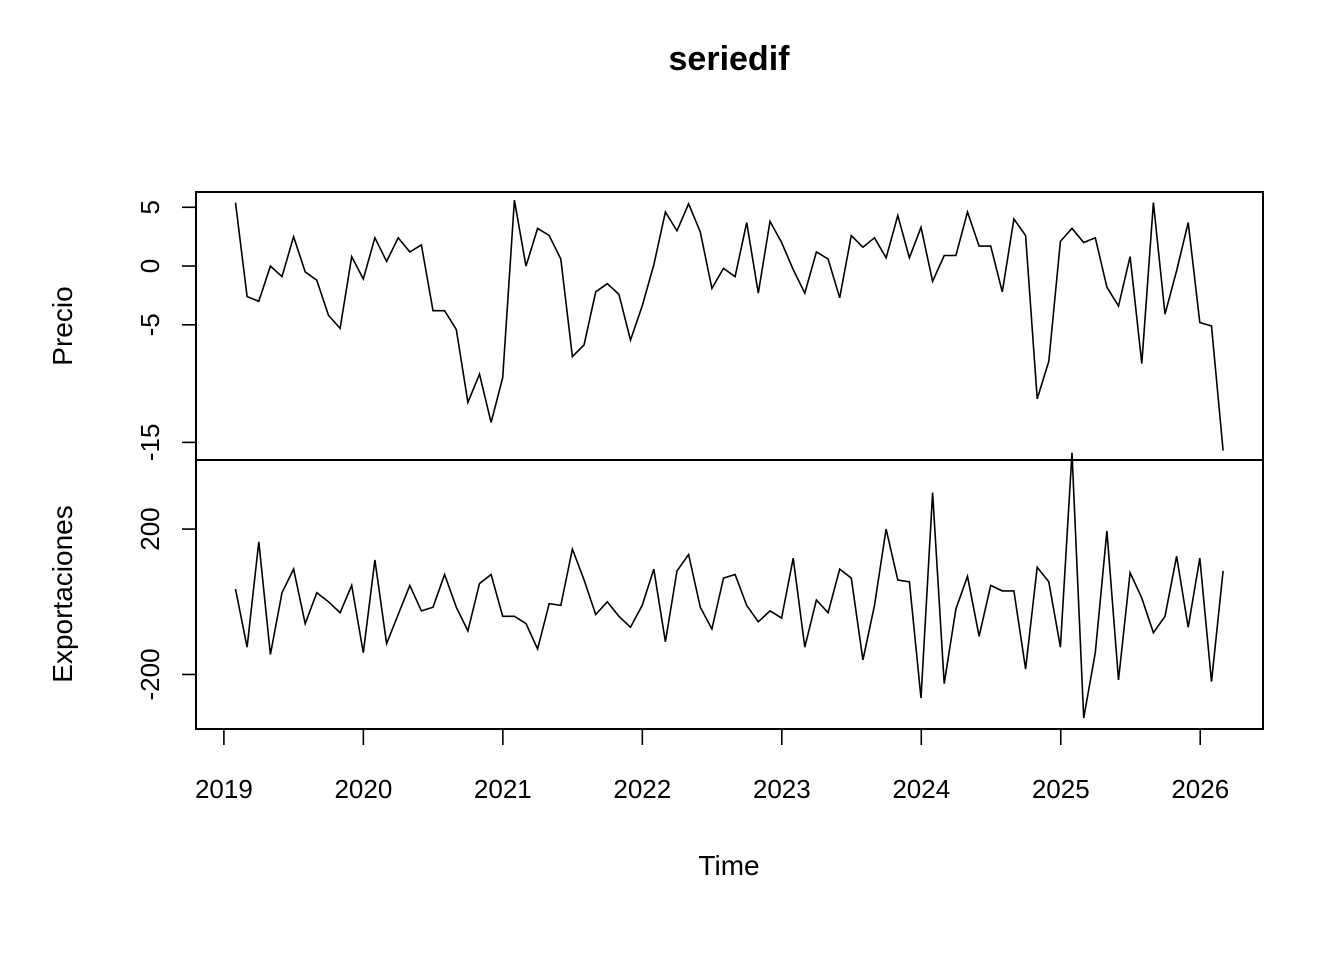 The image size is (1344, 960). What do you see at coordinates (150, 207) in the screenshot?
I see `precio-y-tick-label: 5` at bounding box center [150, 207].